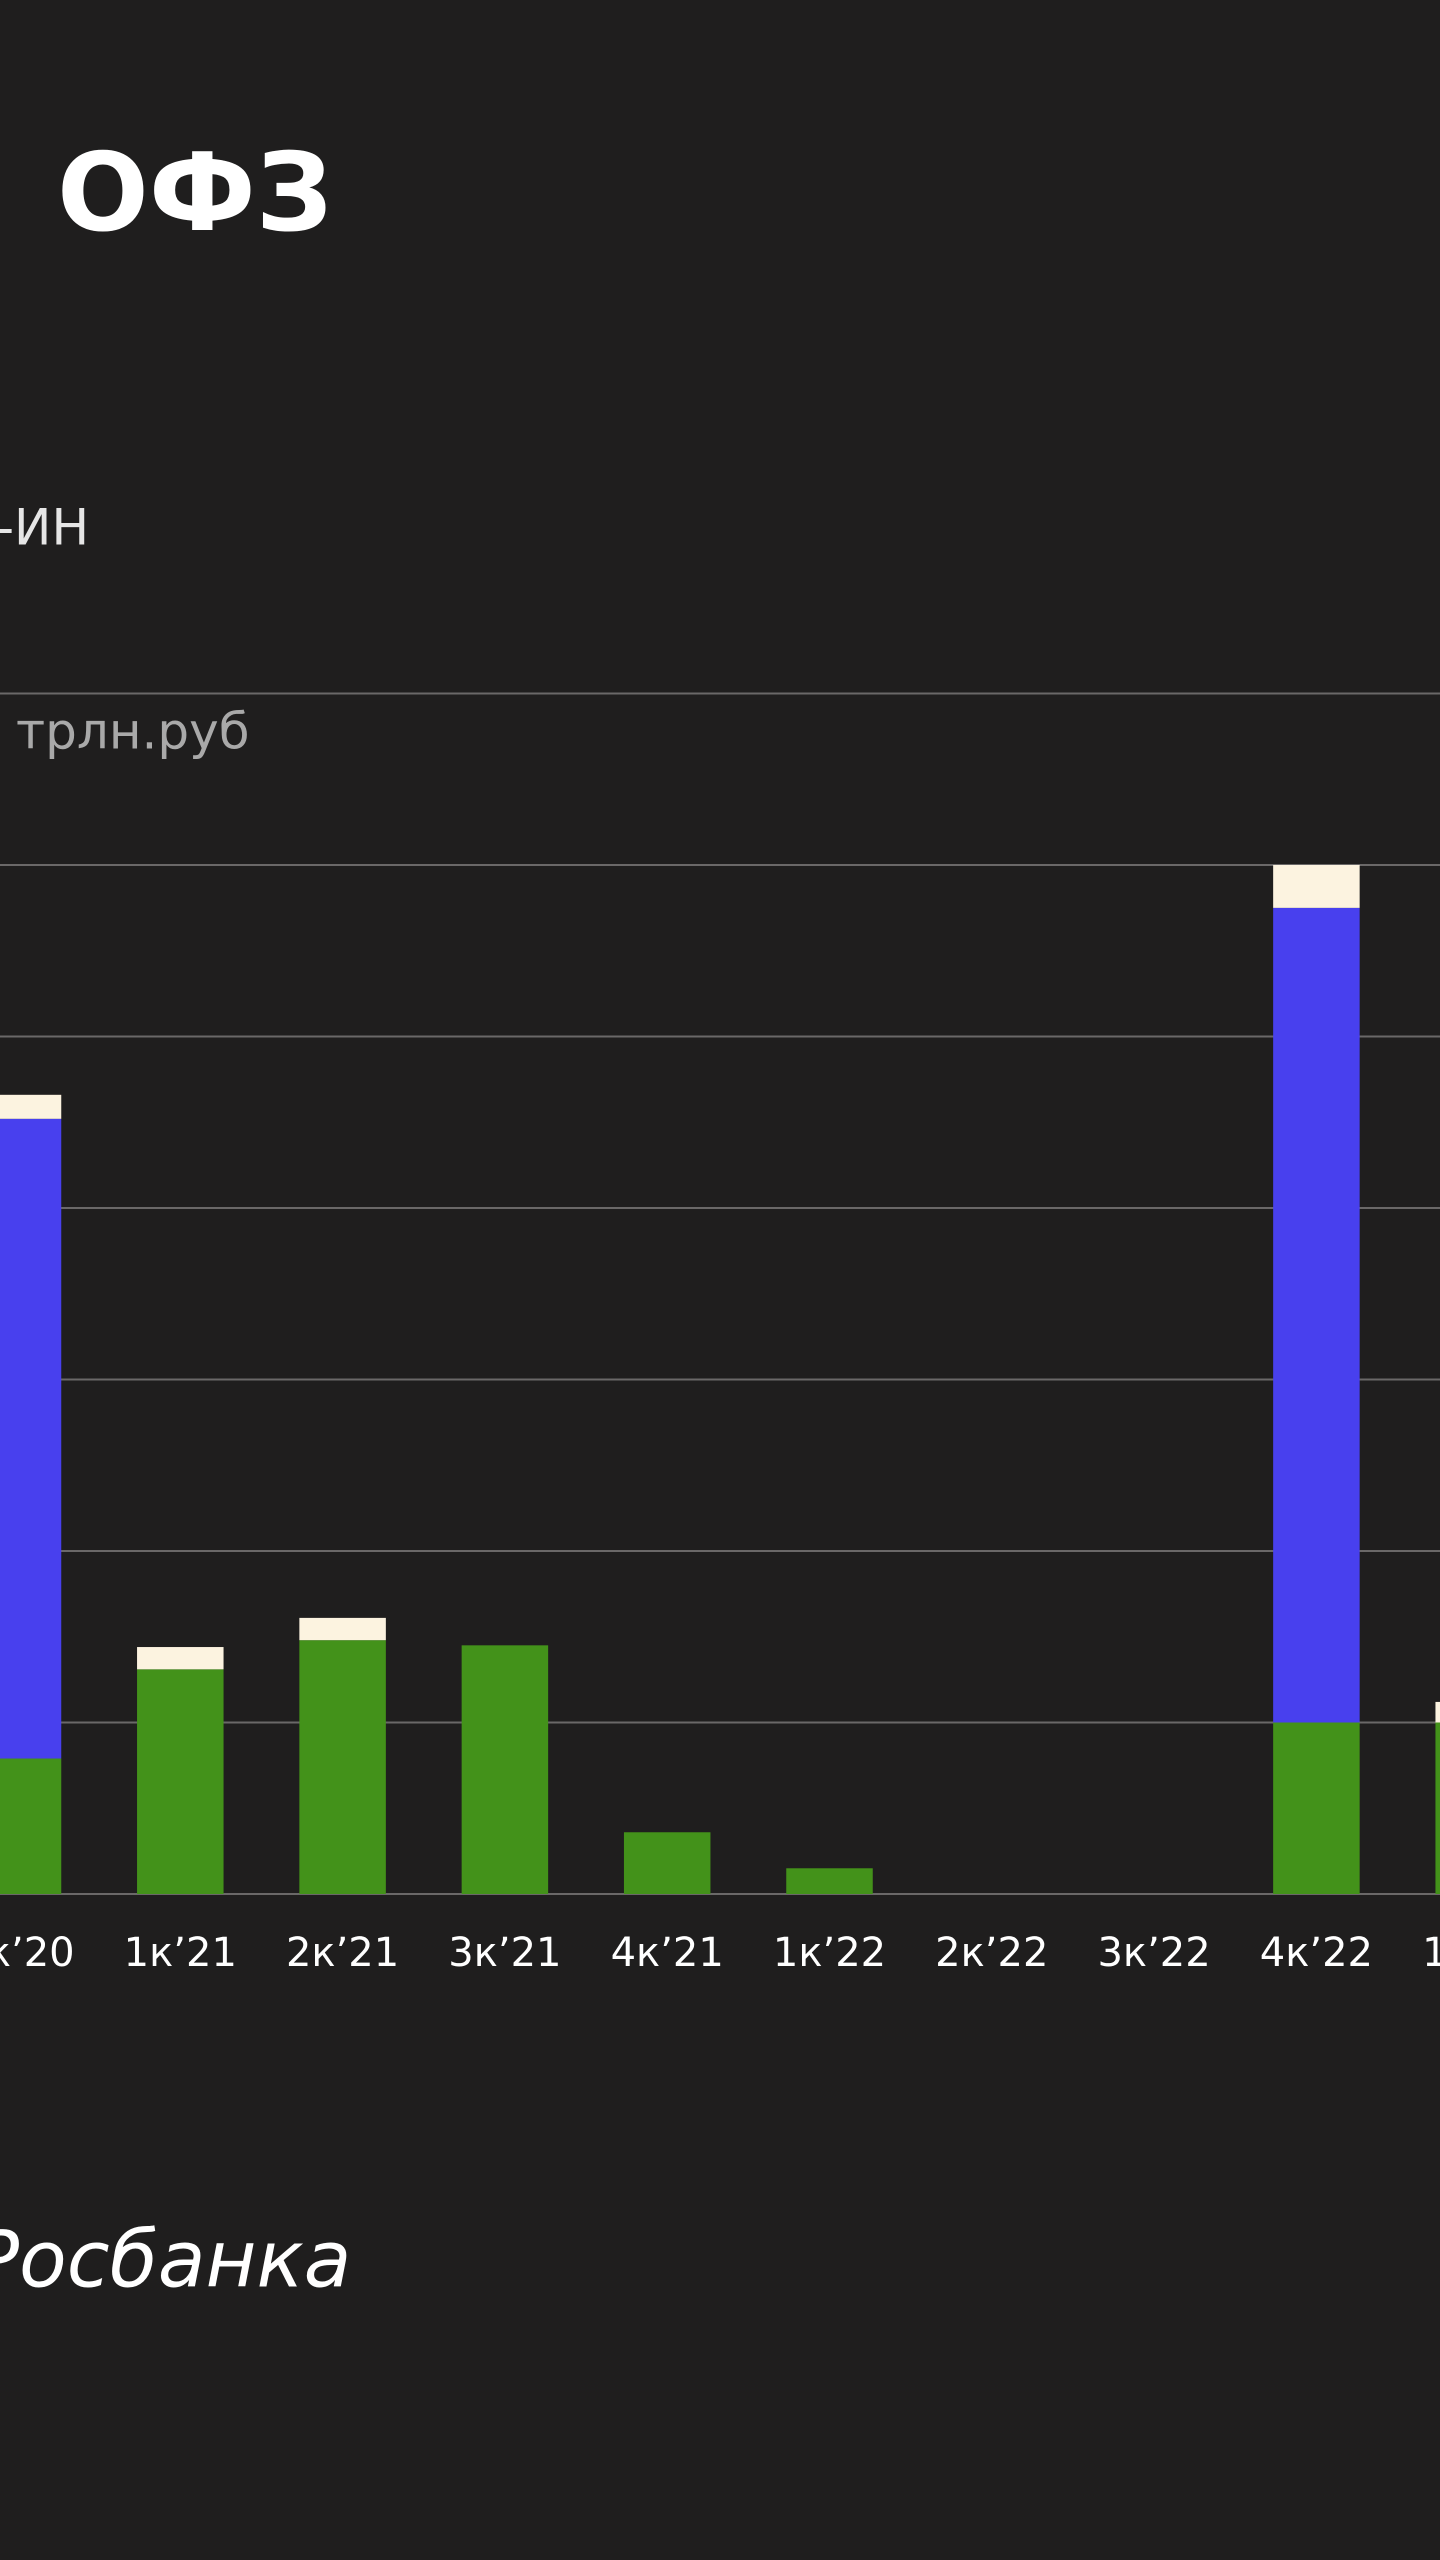 The height and width of the screenshot is (2560, 1440). Describe the element at coordinates (180, 1953) in the screenshot. I see `x-tick-label: 1к’21` at that location.